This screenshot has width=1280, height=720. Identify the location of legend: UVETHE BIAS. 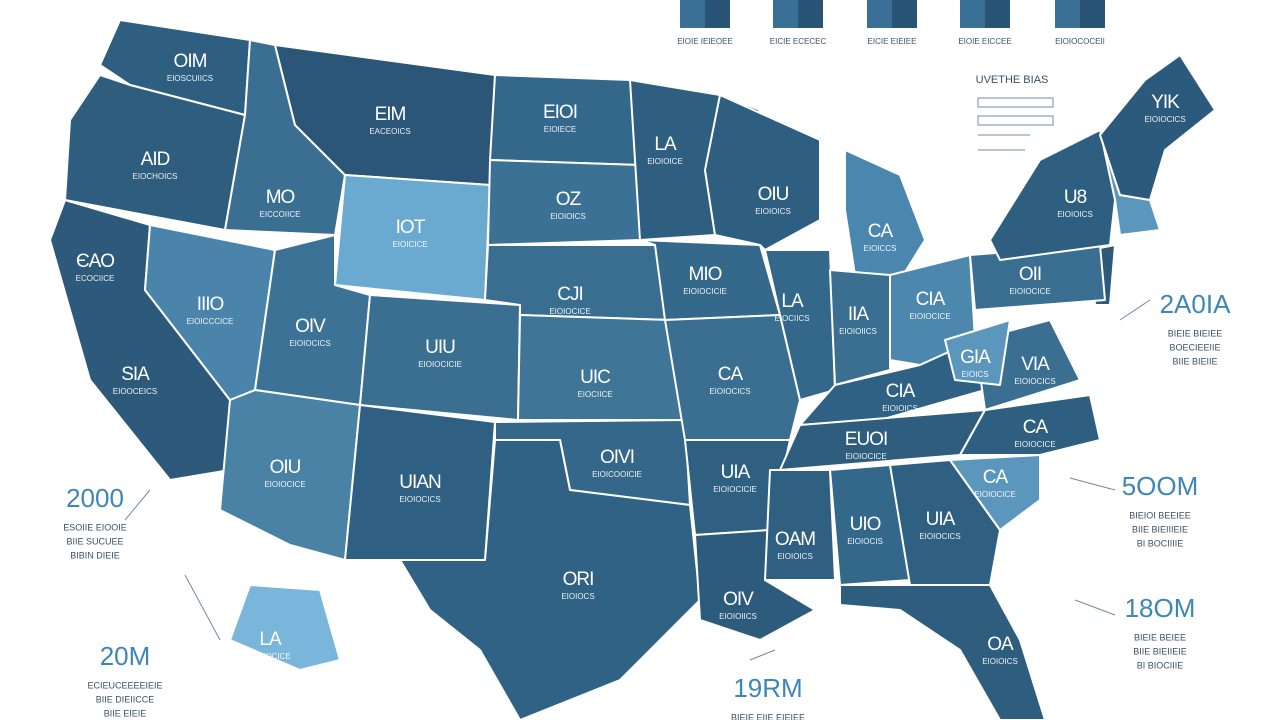
(1015, 112).